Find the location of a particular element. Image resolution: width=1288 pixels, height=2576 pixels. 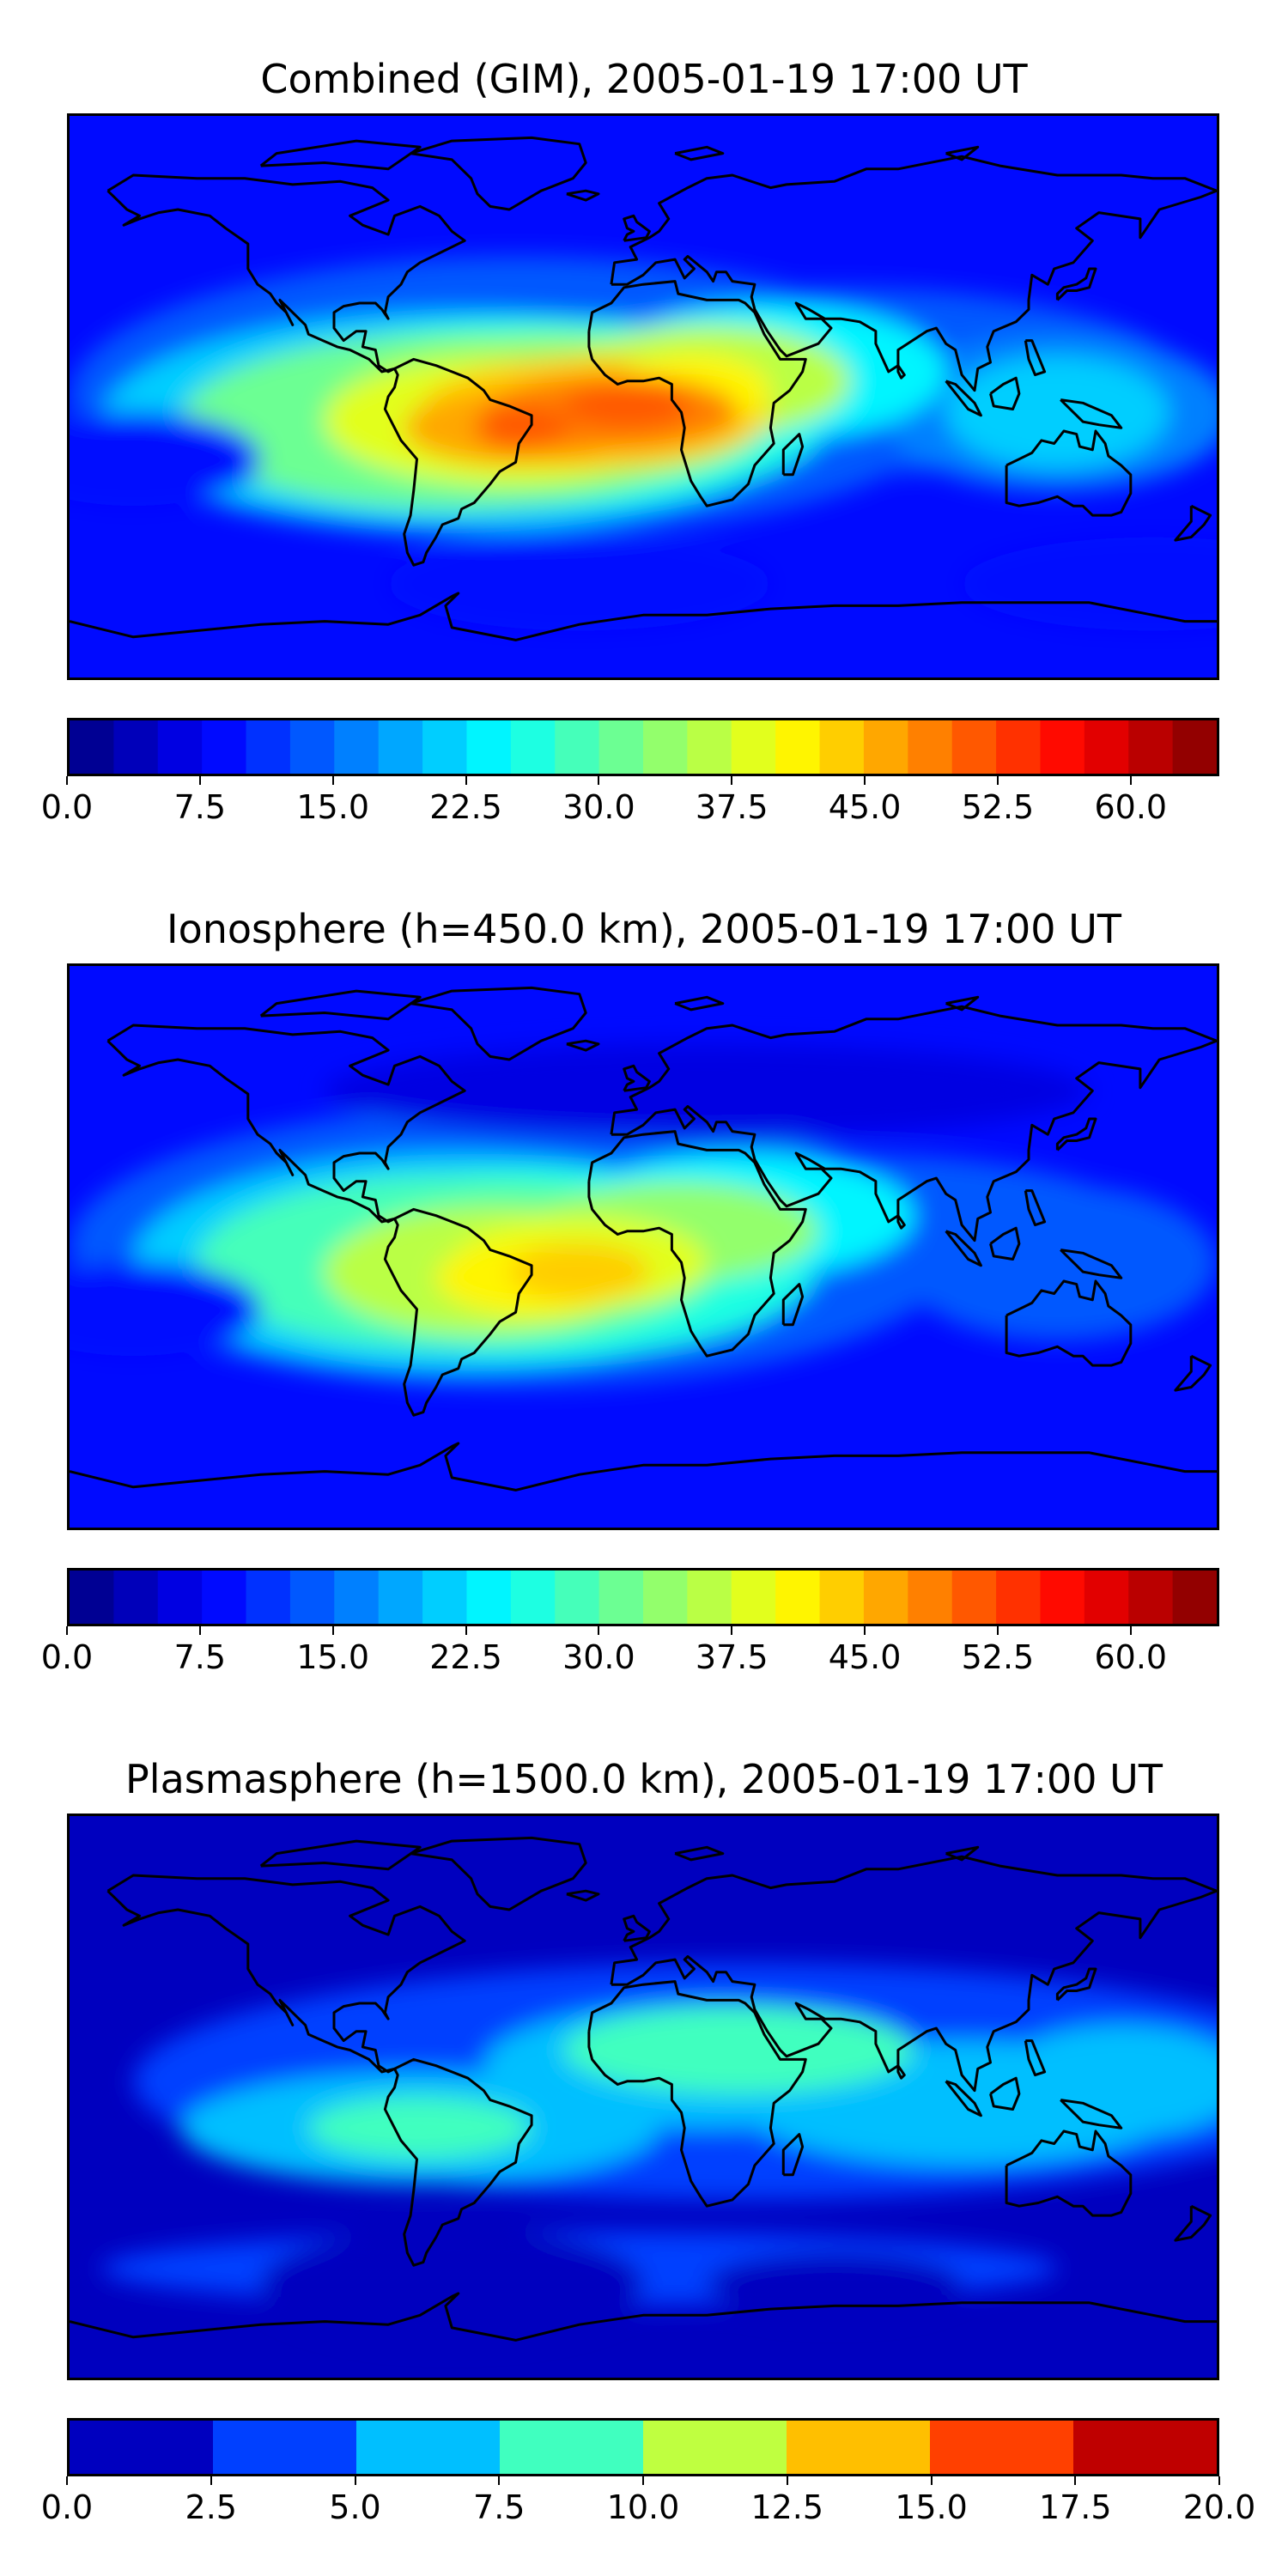

colorbar-tick-label: 17.5 is located at coordinates (1075, 2507).